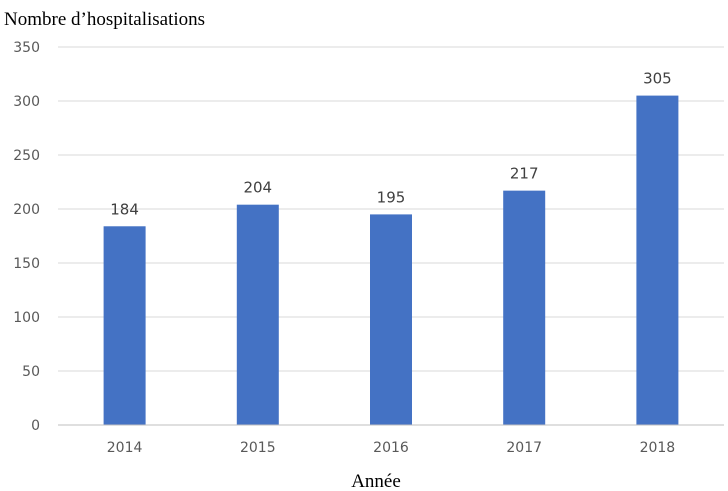  What do you see at coordinates (524, 174) in the screenshot?
I see `data-label-2017: 217` at bounding box center [524, 174].